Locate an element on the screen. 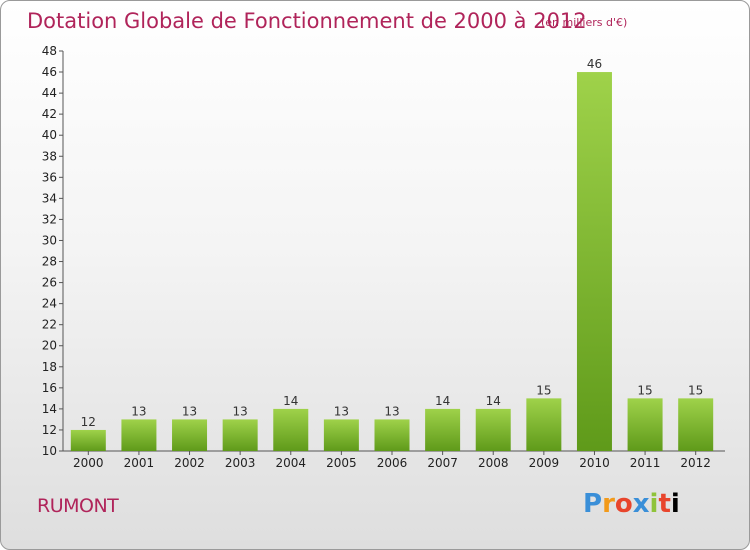 This screenshot has width=750, height=550. y-tick-label: 38 is located at coordinates (49, 156).